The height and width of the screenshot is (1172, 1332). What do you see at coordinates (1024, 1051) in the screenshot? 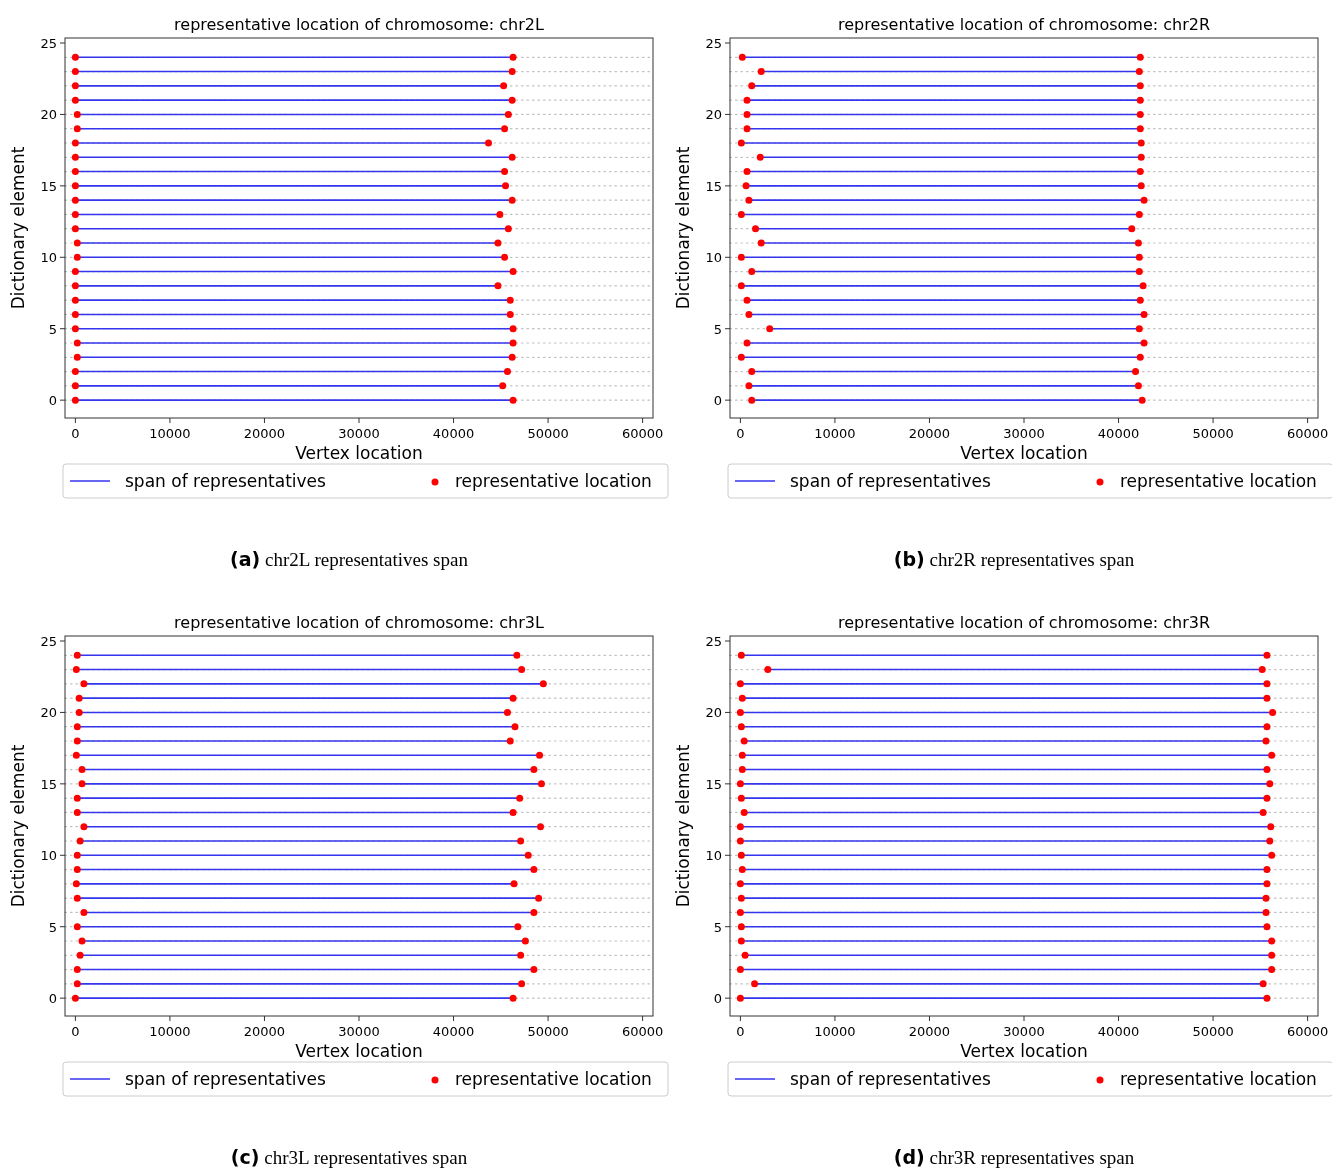
I see `x-axis-title: Vertex location` at bounding box center [1024, 1051].